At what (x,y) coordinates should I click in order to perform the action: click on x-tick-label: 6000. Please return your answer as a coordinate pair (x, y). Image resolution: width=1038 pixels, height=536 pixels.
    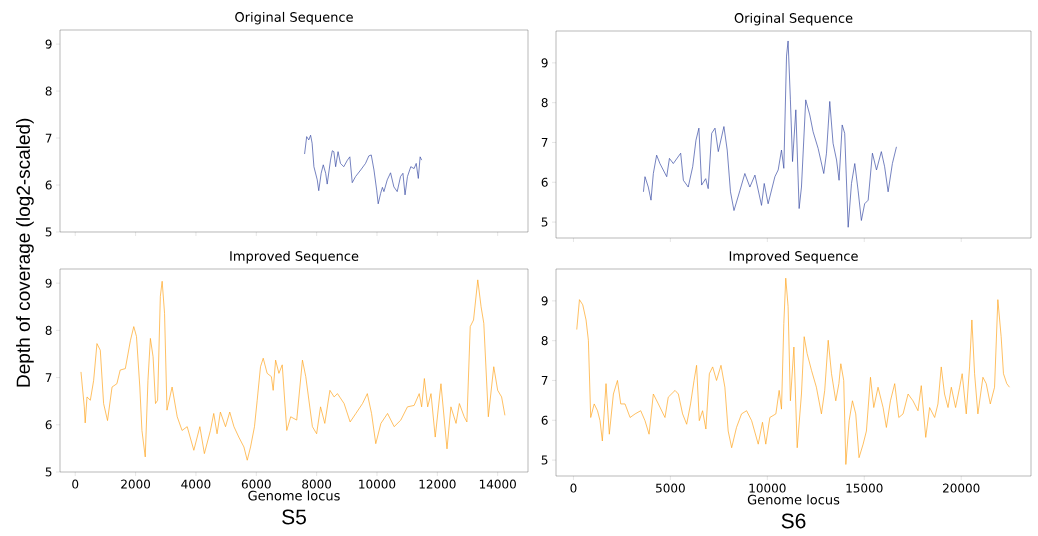
    Looking at the image, I should click on (256, 484).